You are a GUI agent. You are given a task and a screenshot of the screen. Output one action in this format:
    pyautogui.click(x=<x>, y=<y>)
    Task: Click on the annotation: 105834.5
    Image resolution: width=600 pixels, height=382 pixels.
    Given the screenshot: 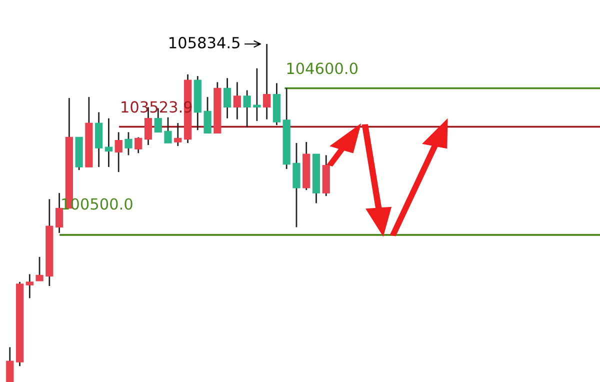 What is the action you would take?
    pyautogui.click(x=205, y=42)
    